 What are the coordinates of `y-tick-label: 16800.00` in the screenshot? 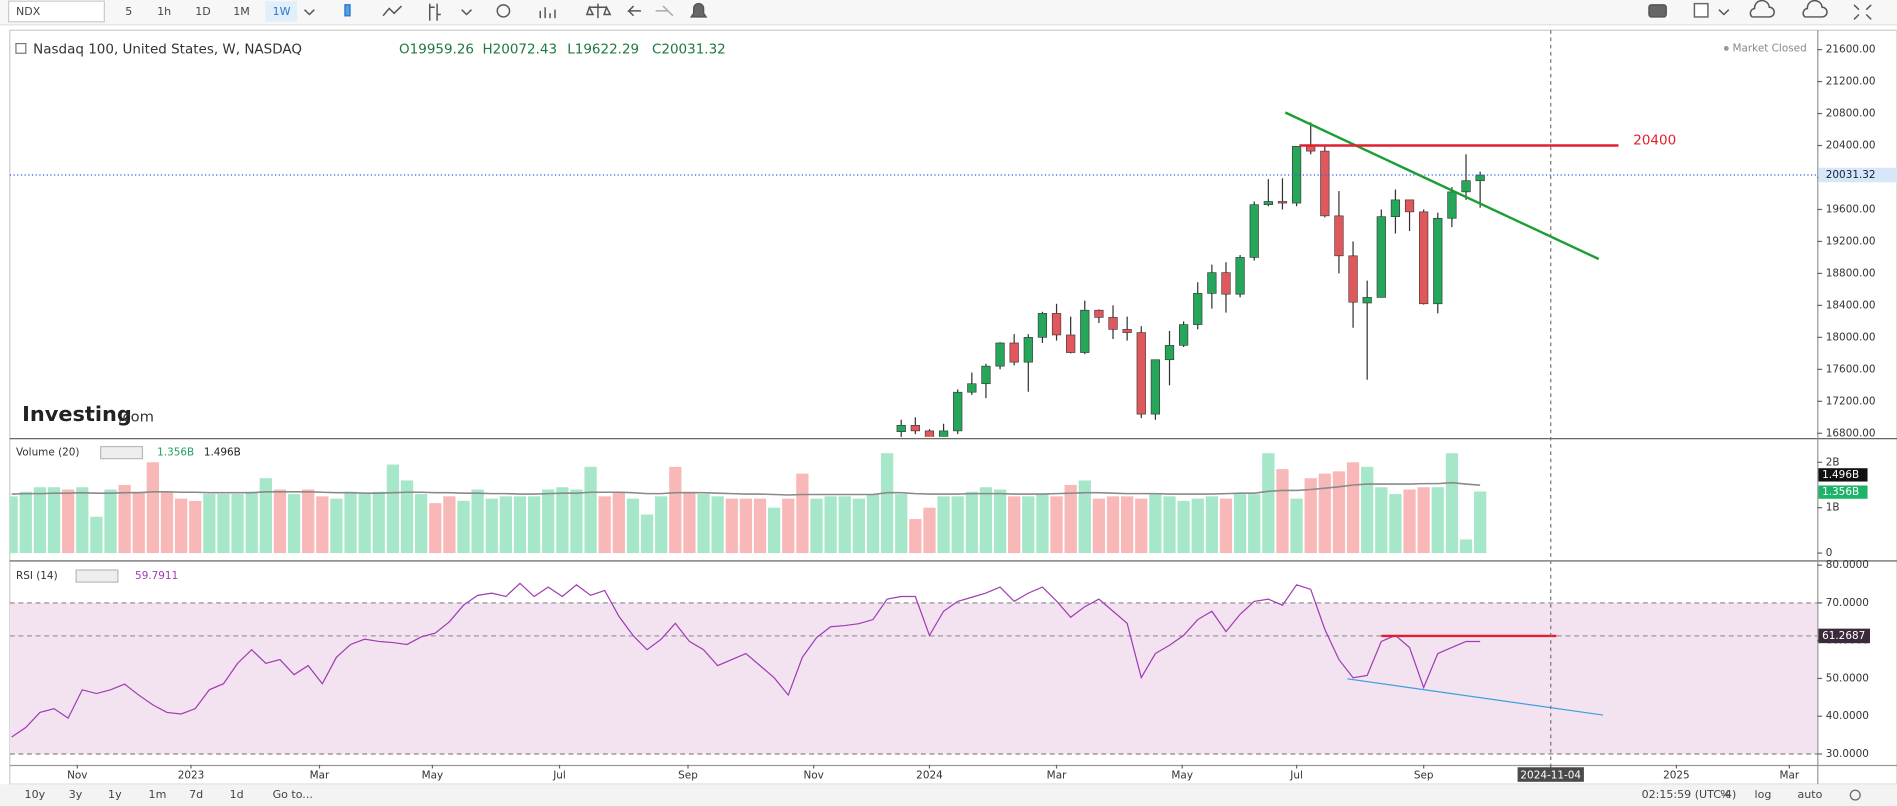 It's located at (1851, 433).